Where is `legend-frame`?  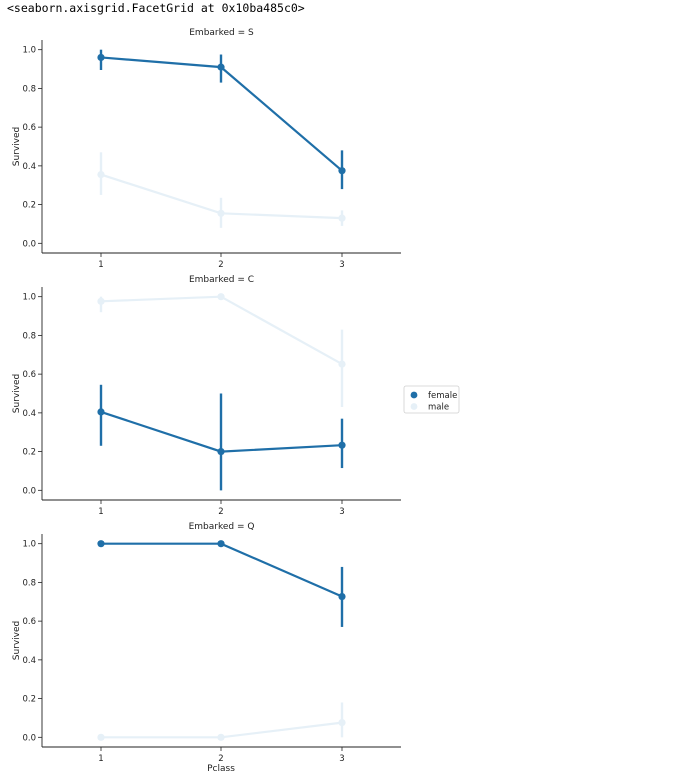
legend-frame is located at coordinates (431, 399).